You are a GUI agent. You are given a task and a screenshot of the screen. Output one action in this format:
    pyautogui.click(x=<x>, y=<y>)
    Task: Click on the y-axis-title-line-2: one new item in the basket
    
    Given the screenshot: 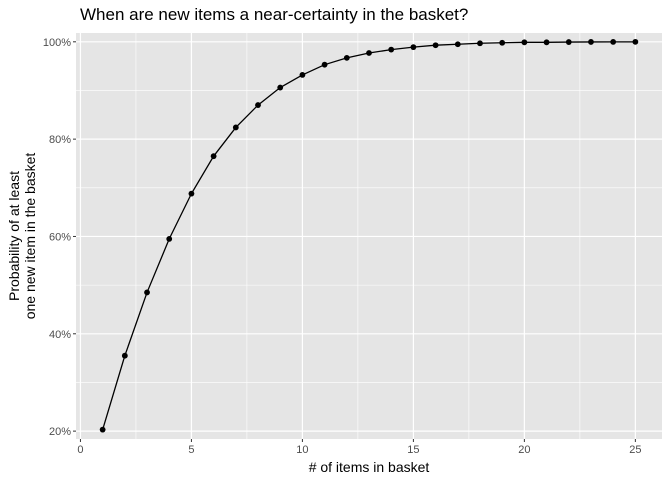 What is the action you would take?
    pyautogui.click(x=30, y=236)
    